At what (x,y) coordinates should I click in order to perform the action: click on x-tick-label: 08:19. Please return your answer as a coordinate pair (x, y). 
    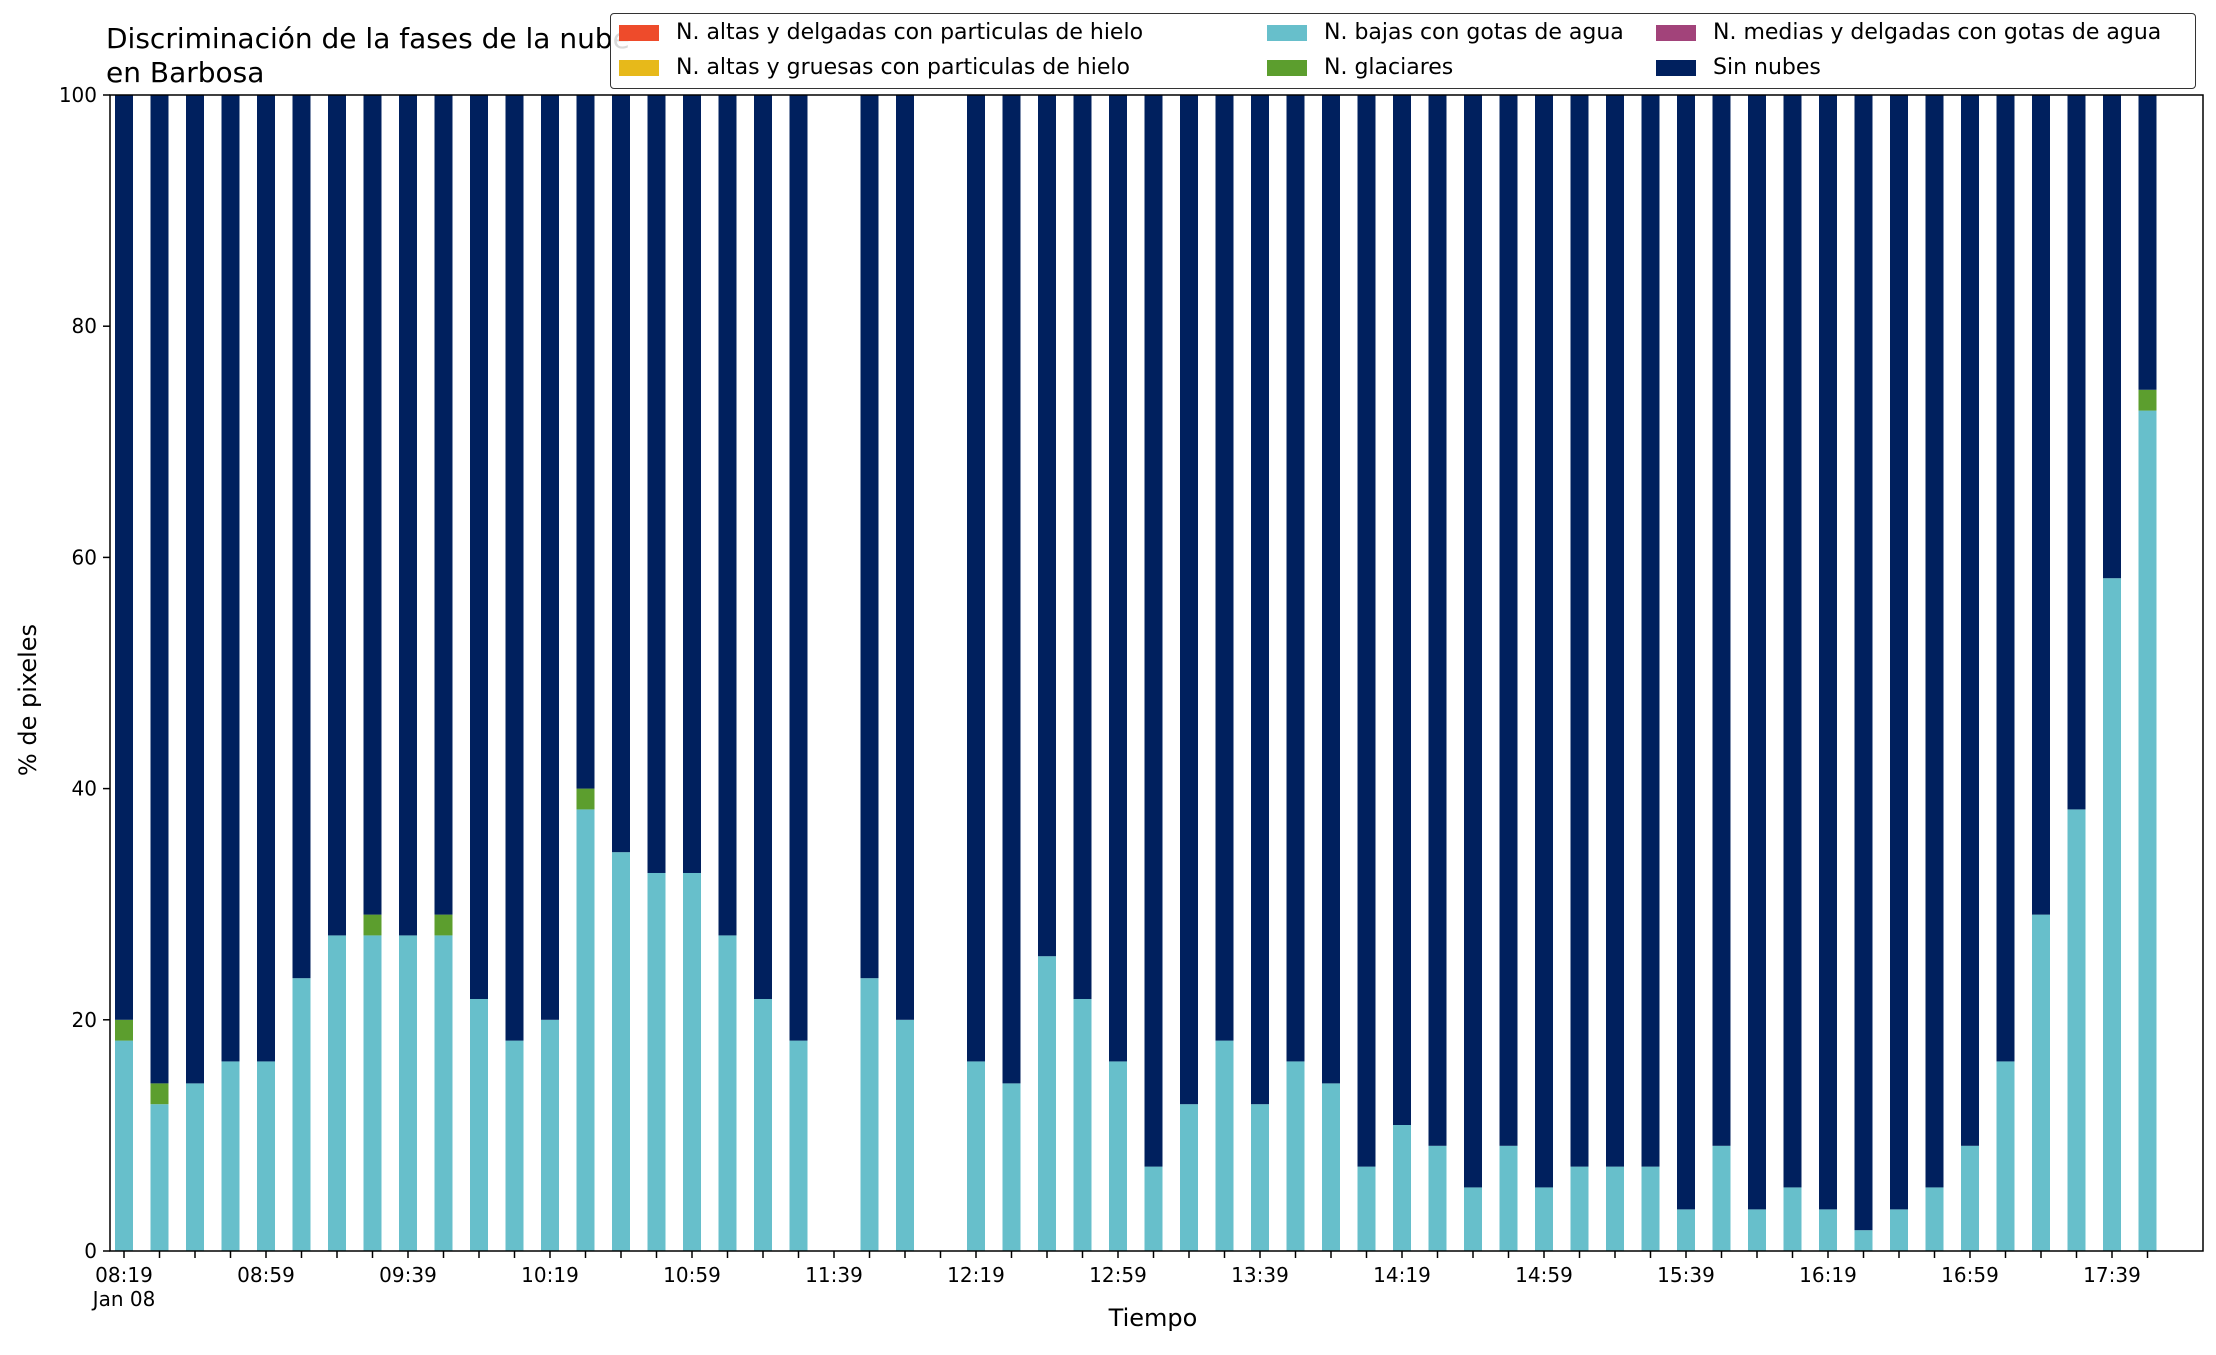
    Looking at the image, I should click on (124, 1275).